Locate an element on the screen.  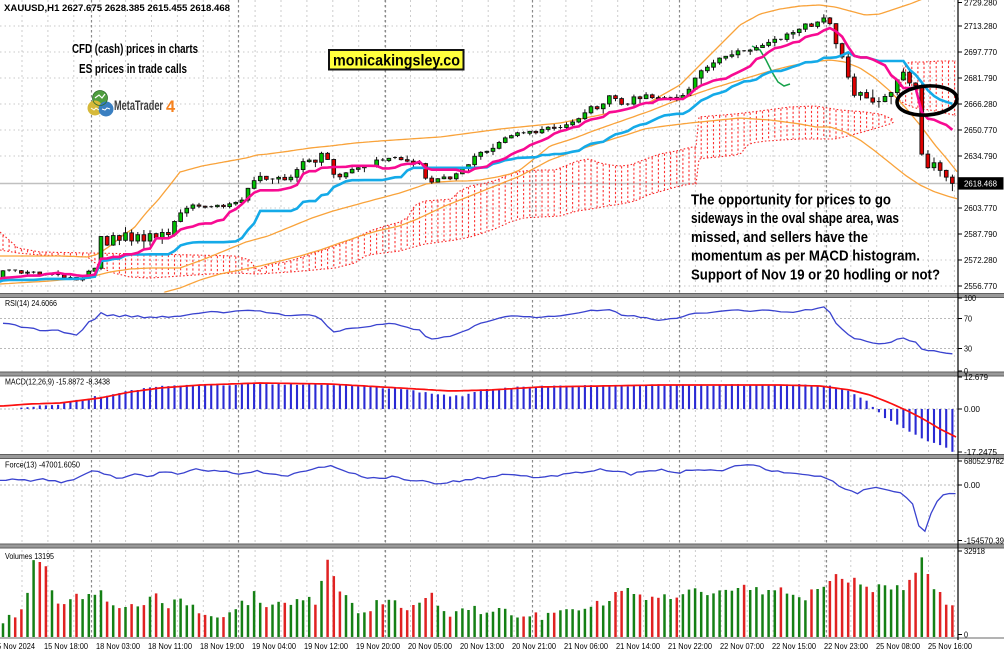
svg-text: 15 Nov 18:00 is located at coordinates (66, 646).